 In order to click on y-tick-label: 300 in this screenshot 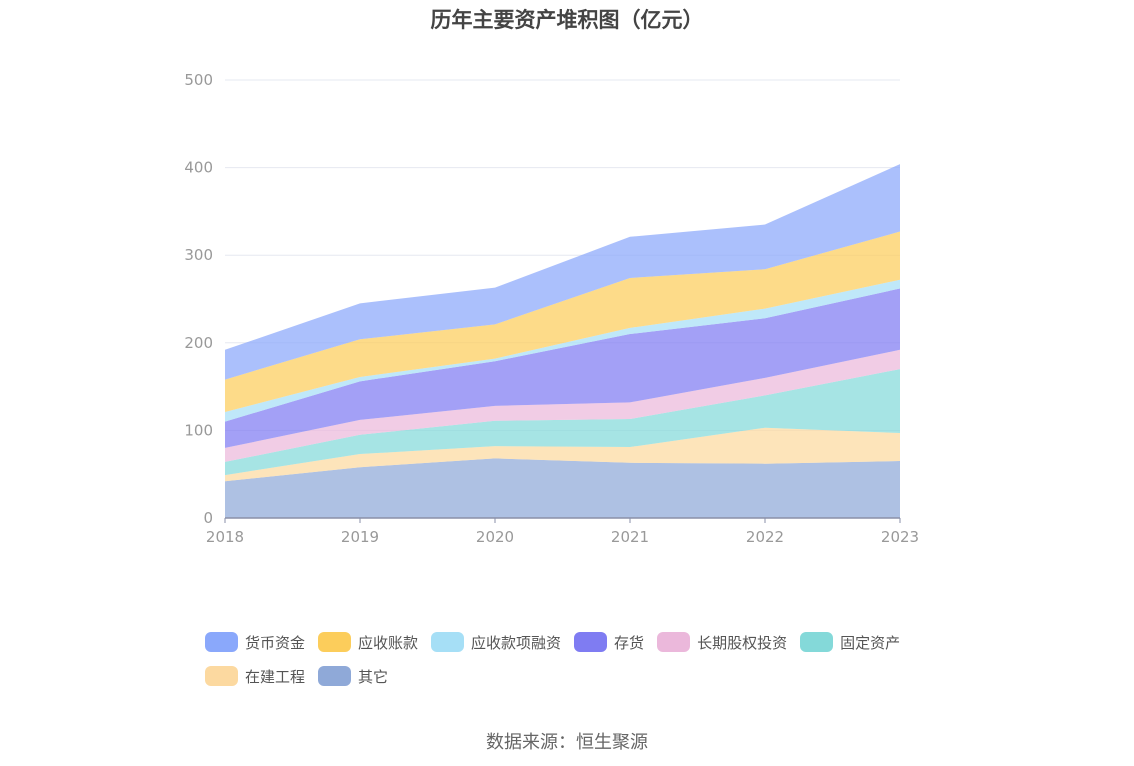, I will do `click(198, 255)`.